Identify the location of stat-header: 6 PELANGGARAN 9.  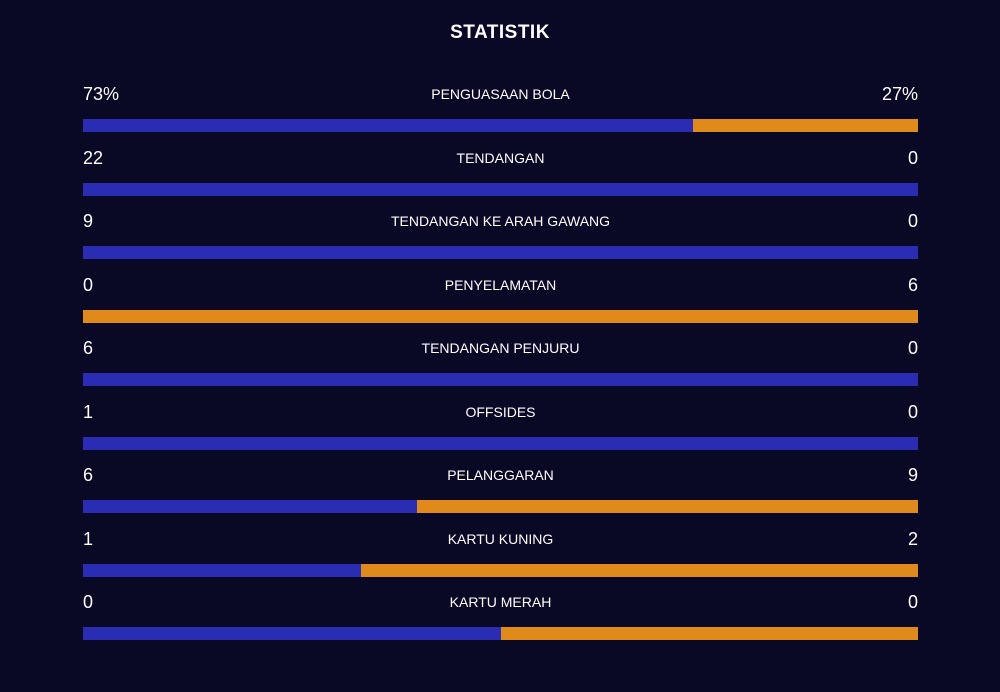
(500, 475).